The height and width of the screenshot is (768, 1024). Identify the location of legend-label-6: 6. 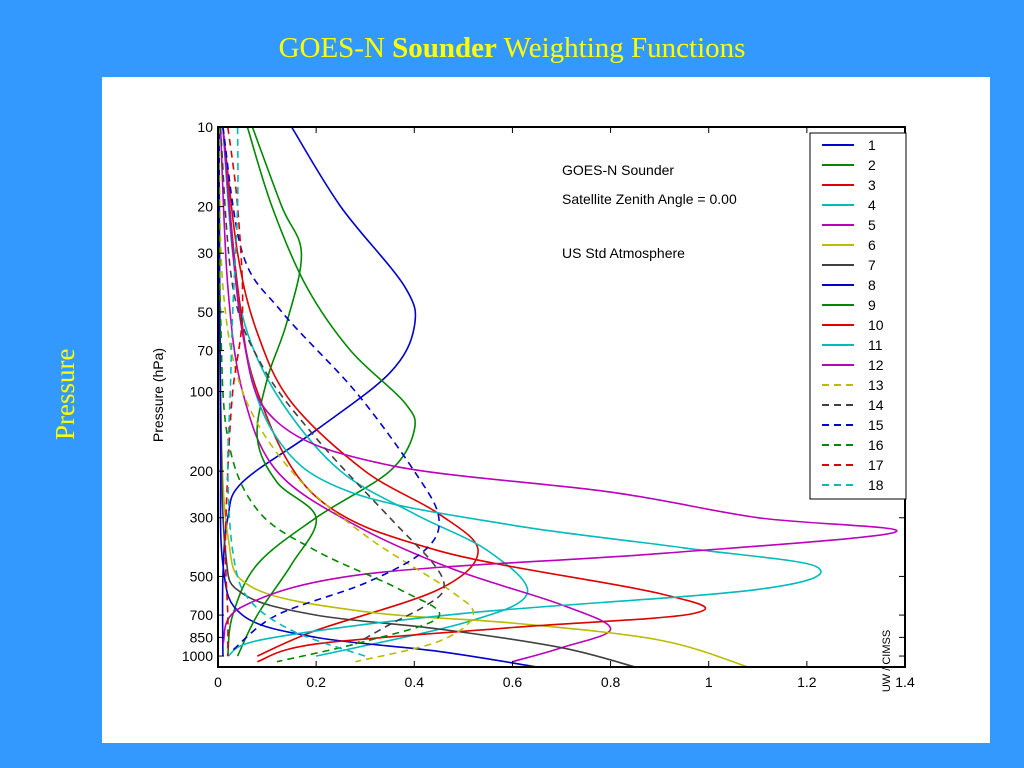
(872, 245).